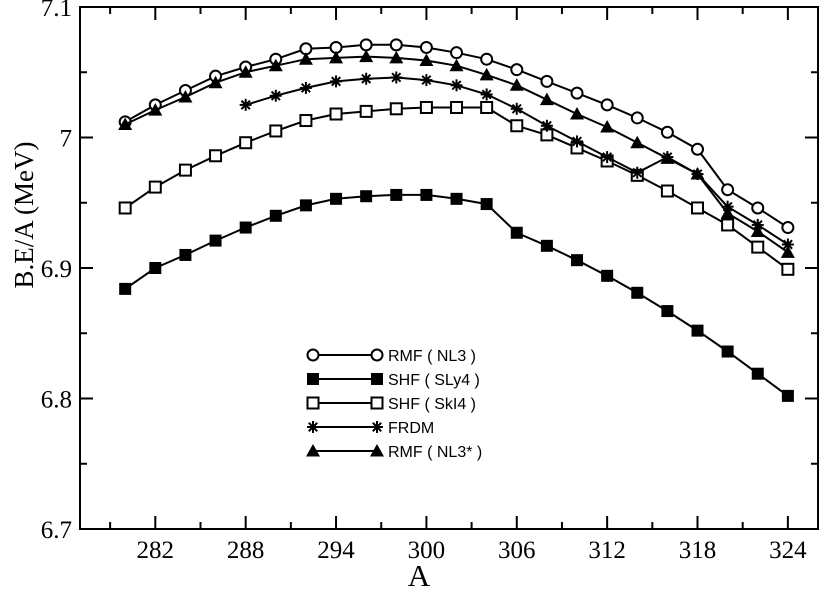 Image resolution: width=830 pixels, height=593 pixels. What do you see at coordinates (66, 139) in the screenshot?
I see `y-tick-label: 7` at bounding box center [66, 139].